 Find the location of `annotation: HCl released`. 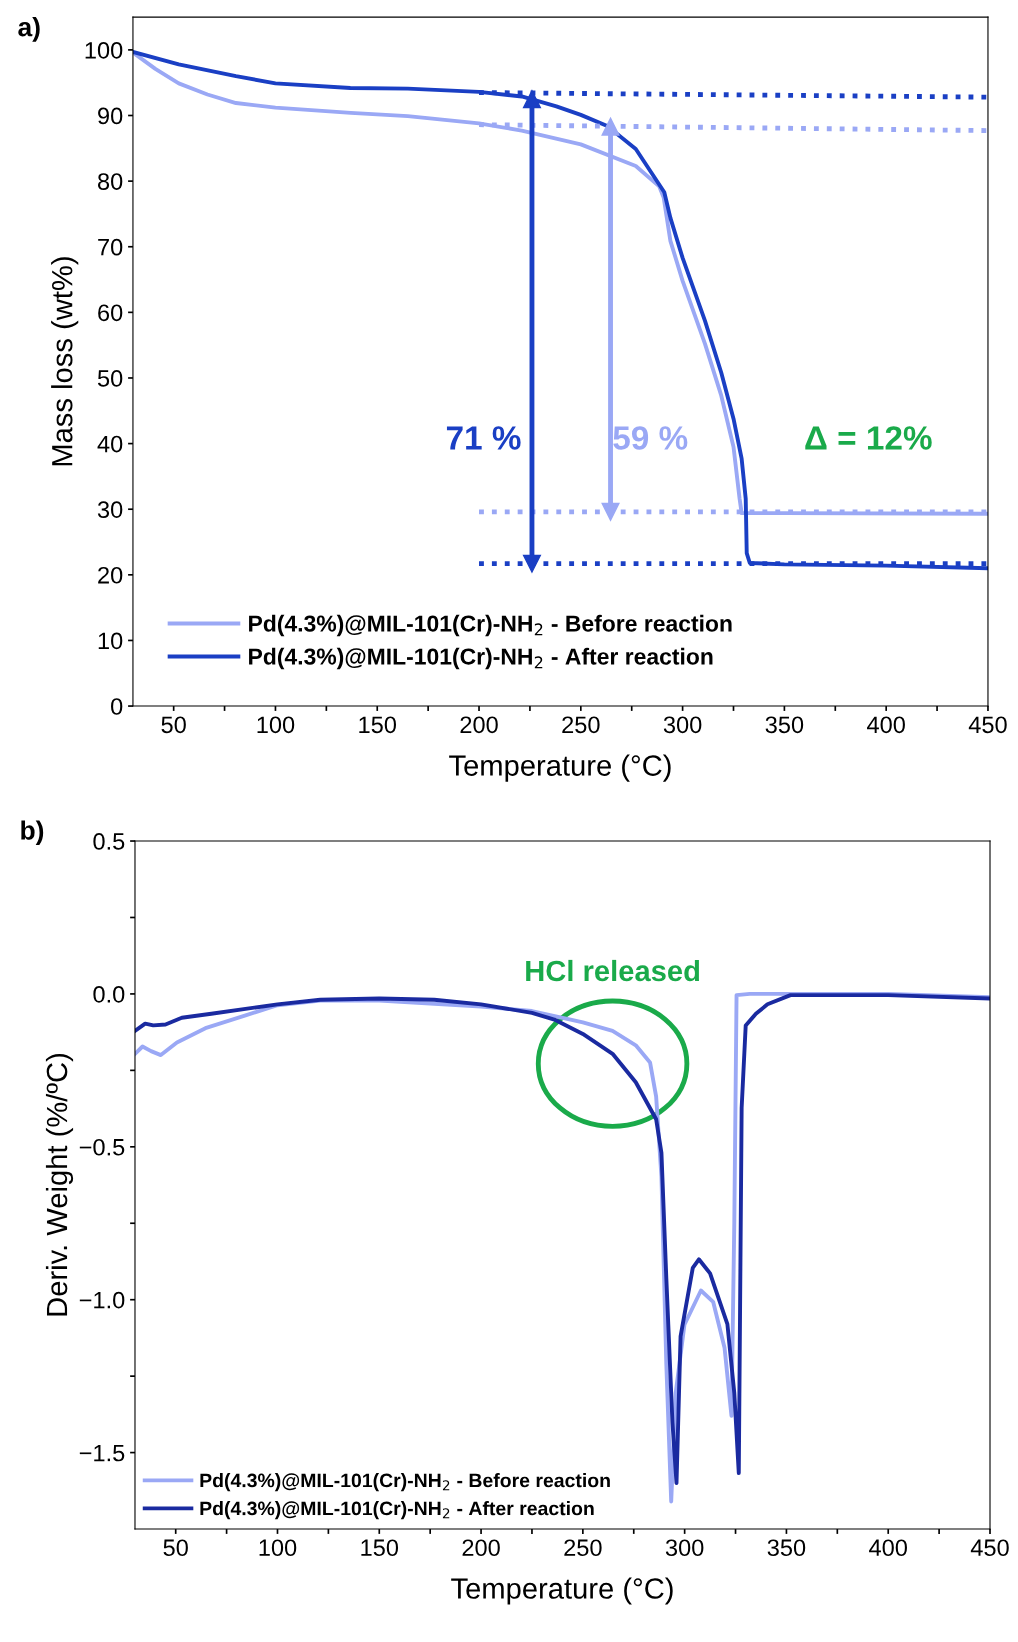

annotation: HCl released is located at coordinates (613, 970).